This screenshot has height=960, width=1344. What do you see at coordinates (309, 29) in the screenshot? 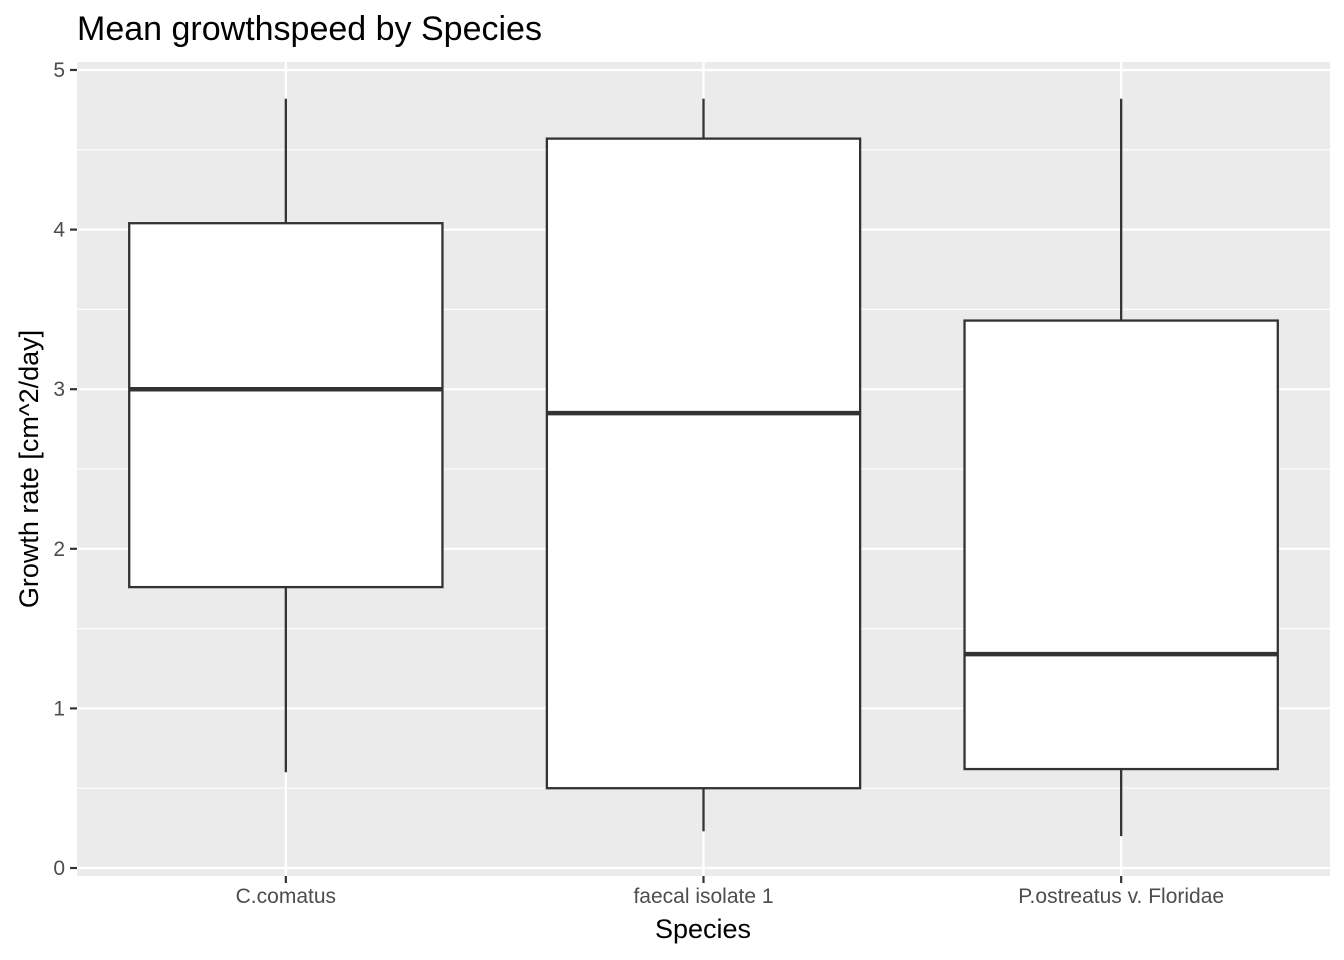
I see `chart-title: Mean growthspeed by Species` at bounding box center [309, 29].